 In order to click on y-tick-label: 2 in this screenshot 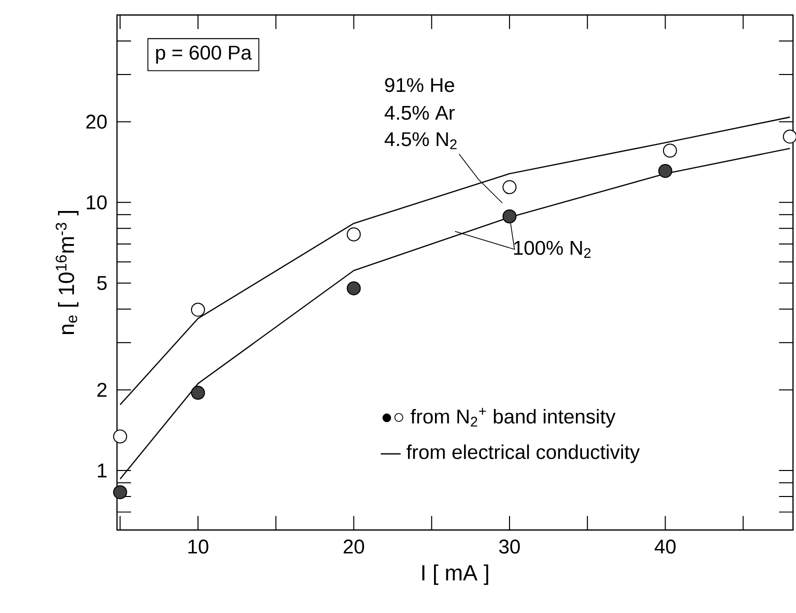, I will do `click(101, 389)`.